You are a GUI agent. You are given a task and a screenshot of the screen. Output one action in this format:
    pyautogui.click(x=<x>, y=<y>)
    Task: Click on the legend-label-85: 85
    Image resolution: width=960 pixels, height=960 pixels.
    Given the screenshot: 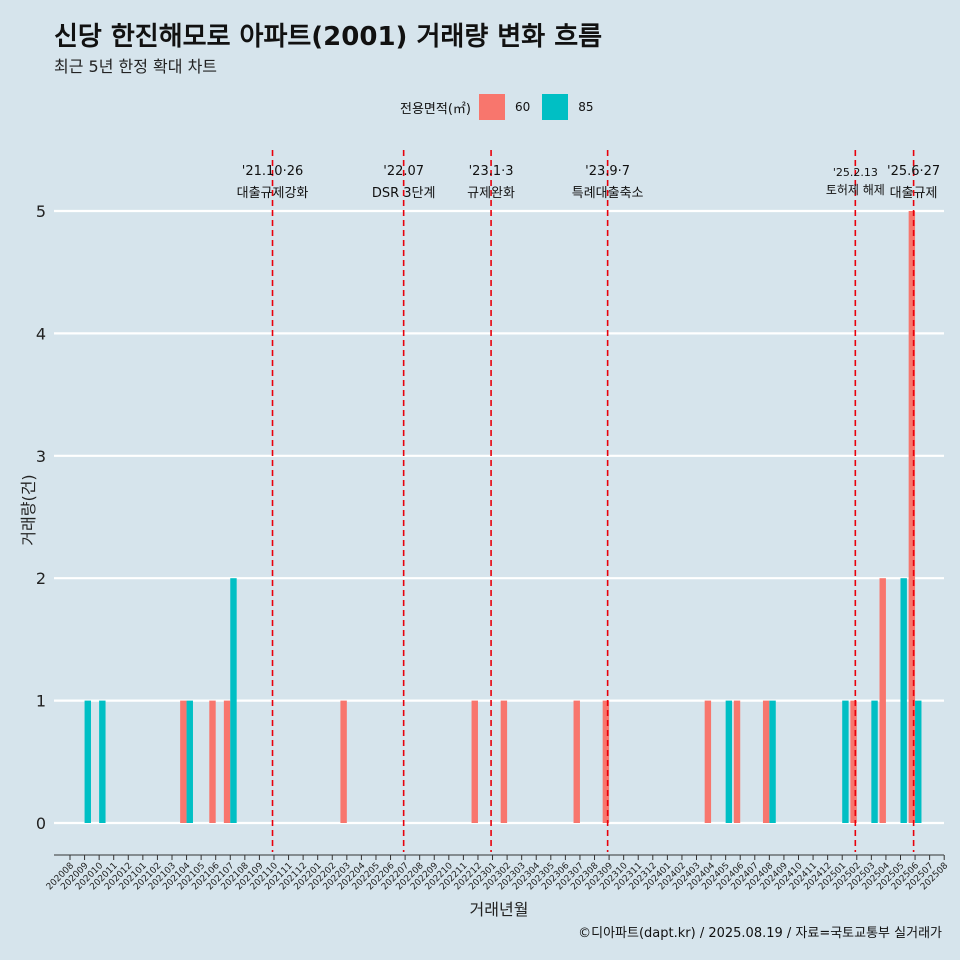 What is the action you would take?
    pyautogui.click(x=586, y=107)
    